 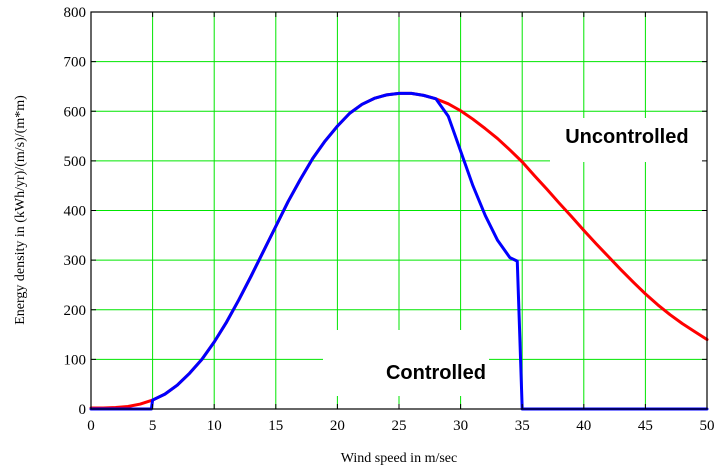 What do you see at coordinates (399, 458) in the screenshot?
I see `x-axis-title: Wind speed in m/sec` at bounding box center [399, 458].